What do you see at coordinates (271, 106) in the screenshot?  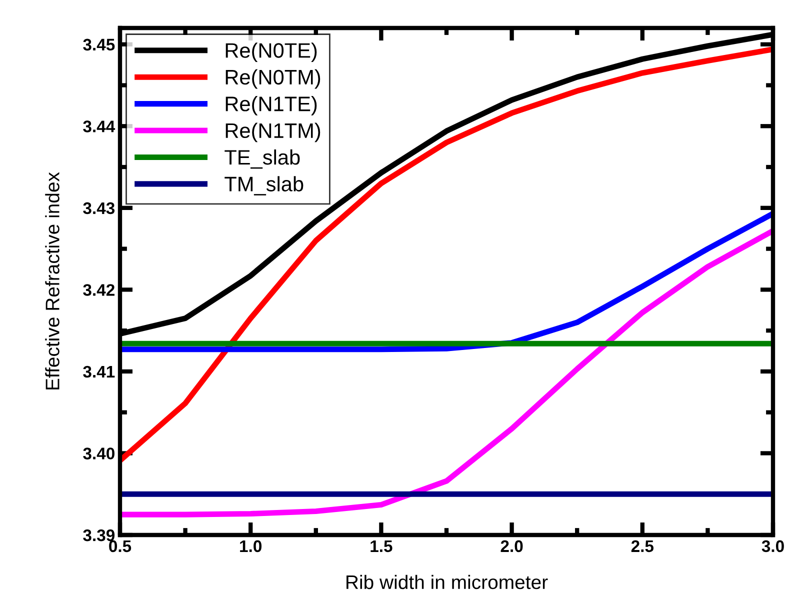 I see `legend-label: Re(N1TE)` at bounding box center [271, 106].